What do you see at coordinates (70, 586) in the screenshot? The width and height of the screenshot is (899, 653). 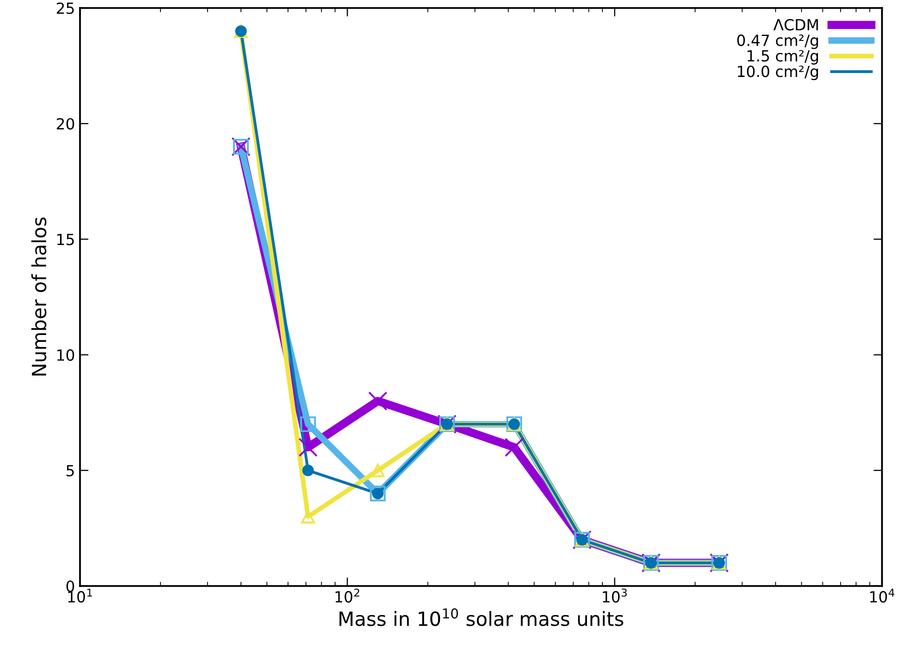 I see `y-tick-label: 0` at bounding box center [70, 586].